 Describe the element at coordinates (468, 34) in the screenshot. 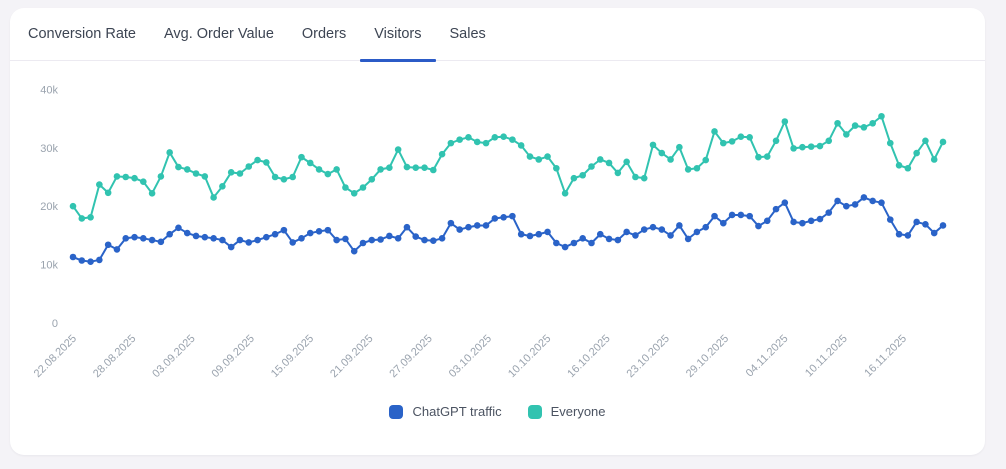

I see `tab-sales: Sales` at that location.